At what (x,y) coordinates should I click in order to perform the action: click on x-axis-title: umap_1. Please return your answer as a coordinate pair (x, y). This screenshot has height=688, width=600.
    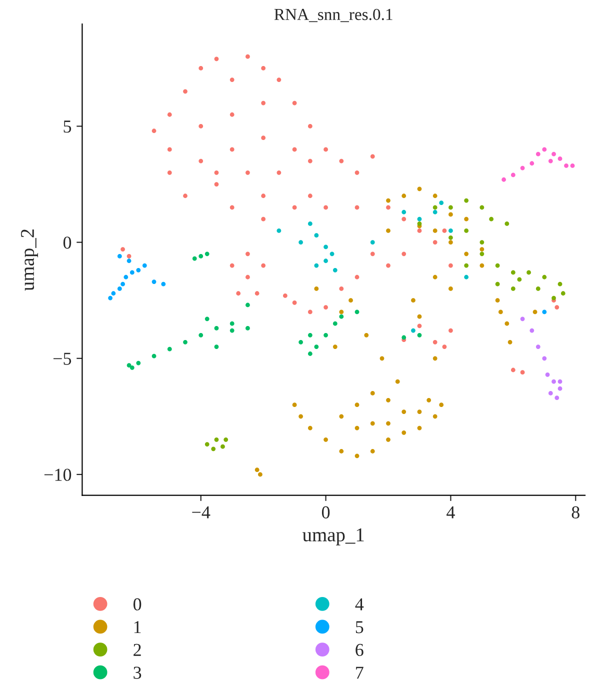
    Looking at the image, I should click on (333, 537).